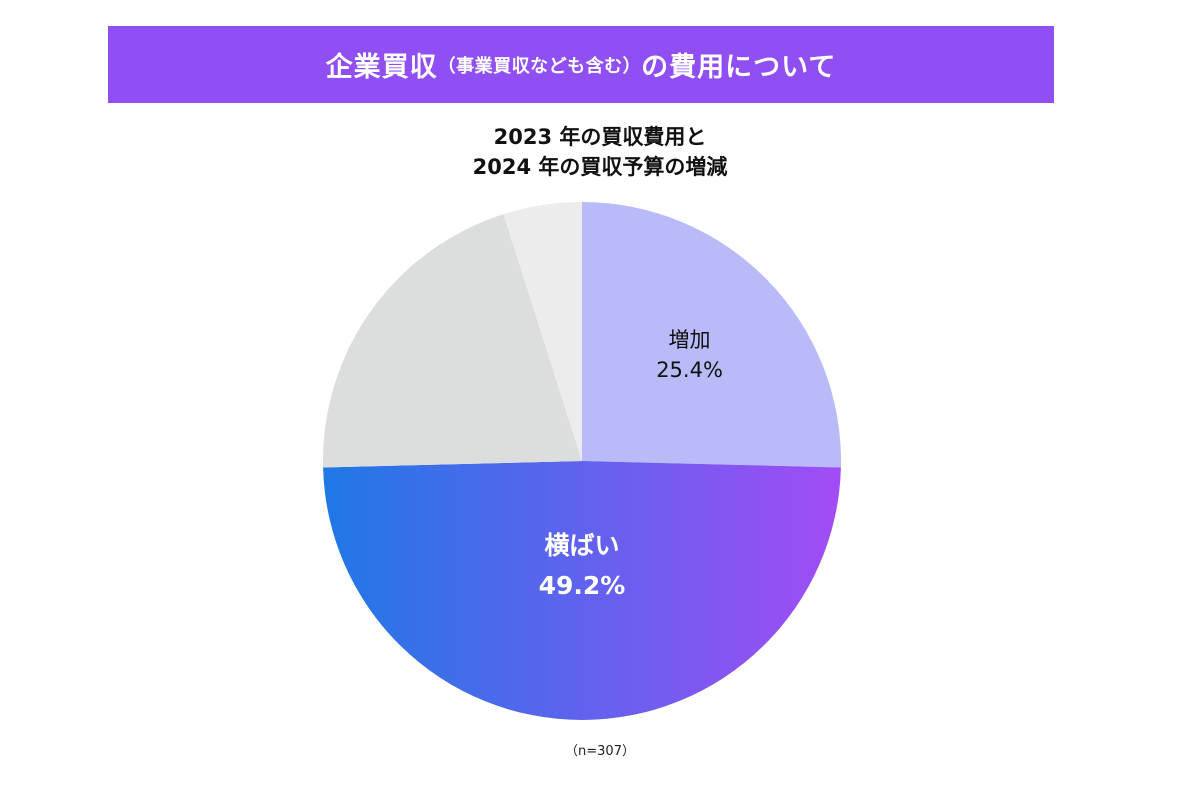 The height and width of the screenshot is (800, 1200). What do you see at coordinates (582, 585) in the screenshot?
I see `slice-value-横ばい: 49.2%` at bounding box center [582, 585].